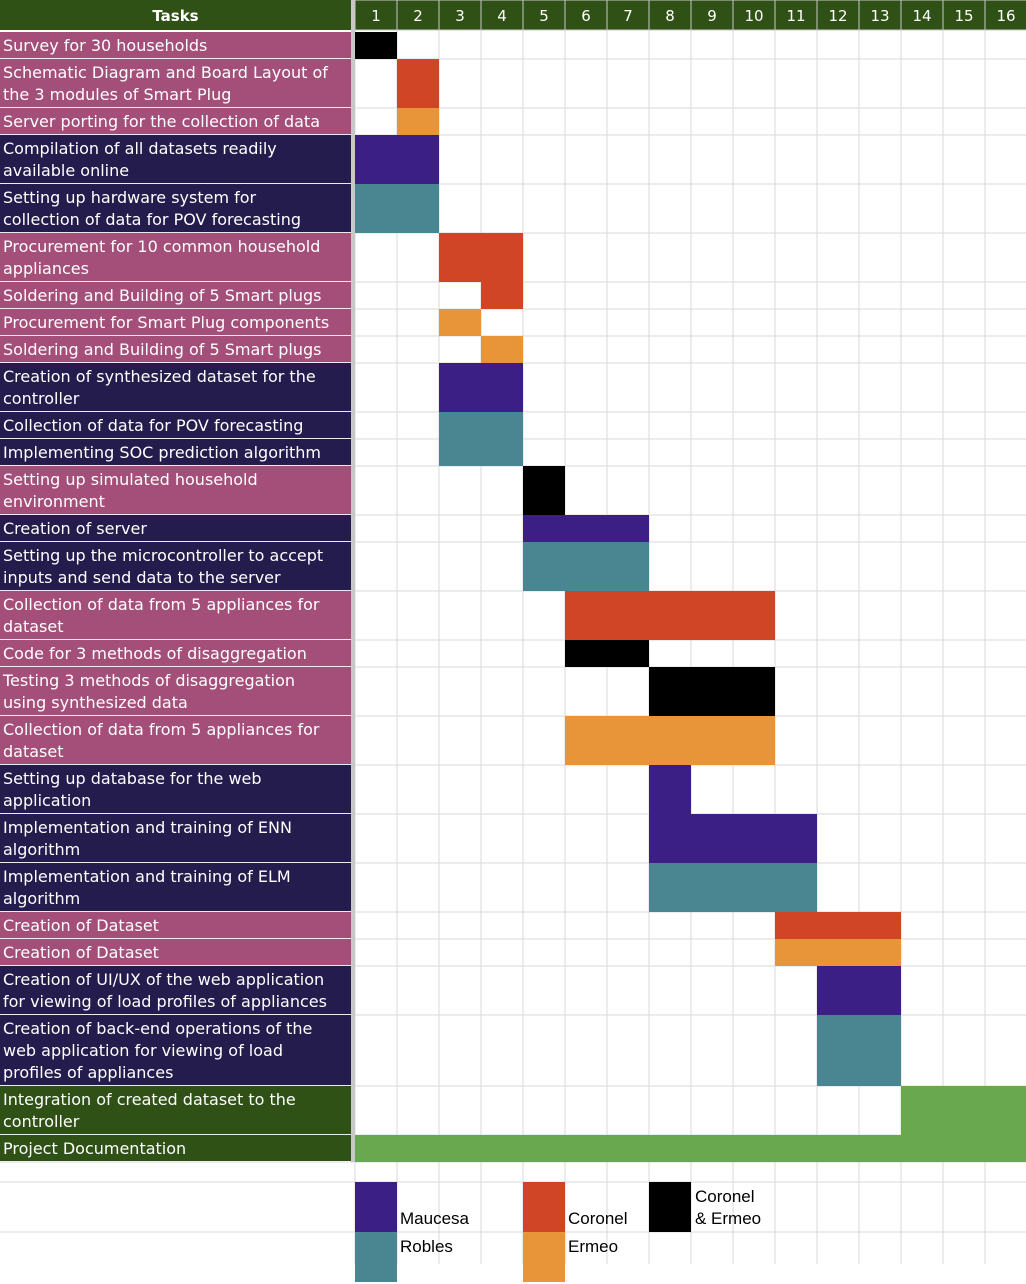  I want to click on task-label: using synthesized data, so click(95, 702).